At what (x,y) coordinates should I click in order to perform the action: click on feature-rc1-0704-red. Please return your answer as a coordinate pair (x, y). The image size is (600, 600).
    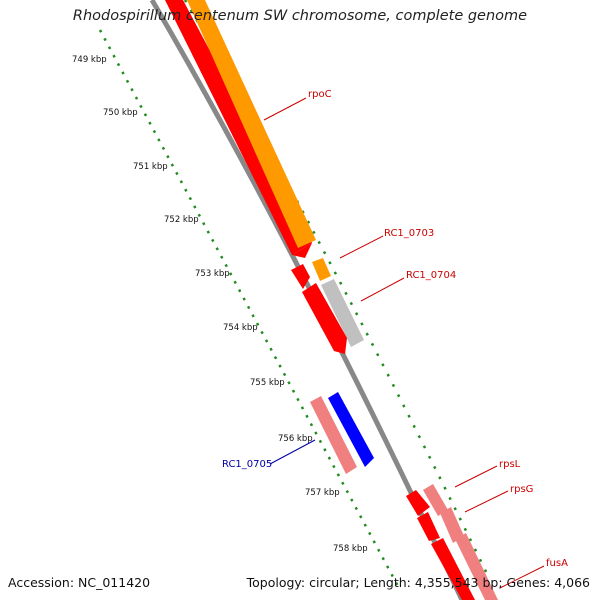
    Looking at the image, I should click on (324, 318).